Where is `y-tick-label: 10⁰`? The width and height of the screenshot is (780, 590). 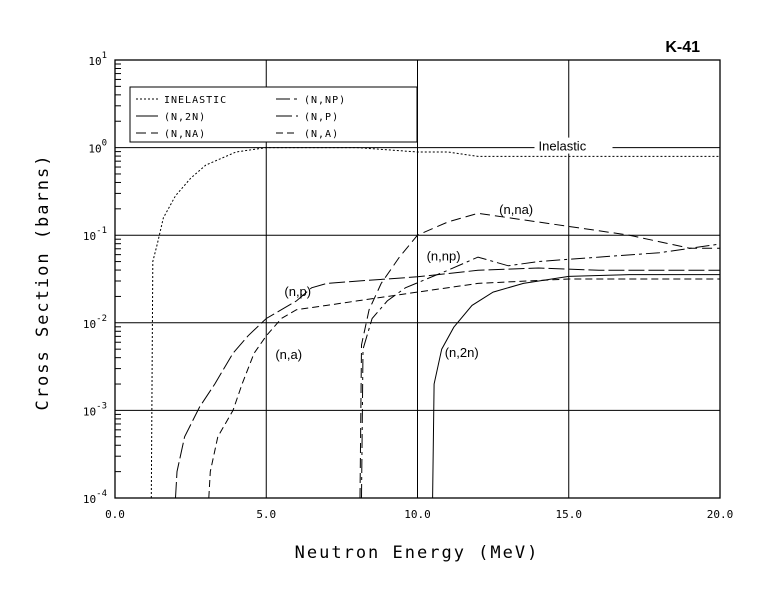
y-tick-label: 10⁰ is located at coordinates (97, 147).